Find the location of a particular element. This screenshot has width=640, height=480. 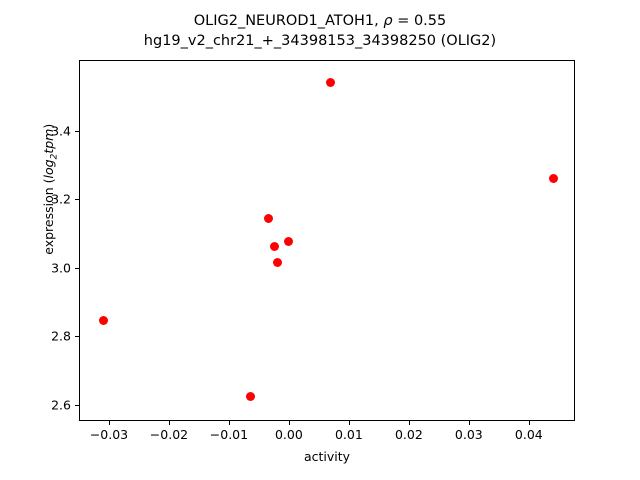

y-axis-label-log: log is located at coordinates (48, 169).